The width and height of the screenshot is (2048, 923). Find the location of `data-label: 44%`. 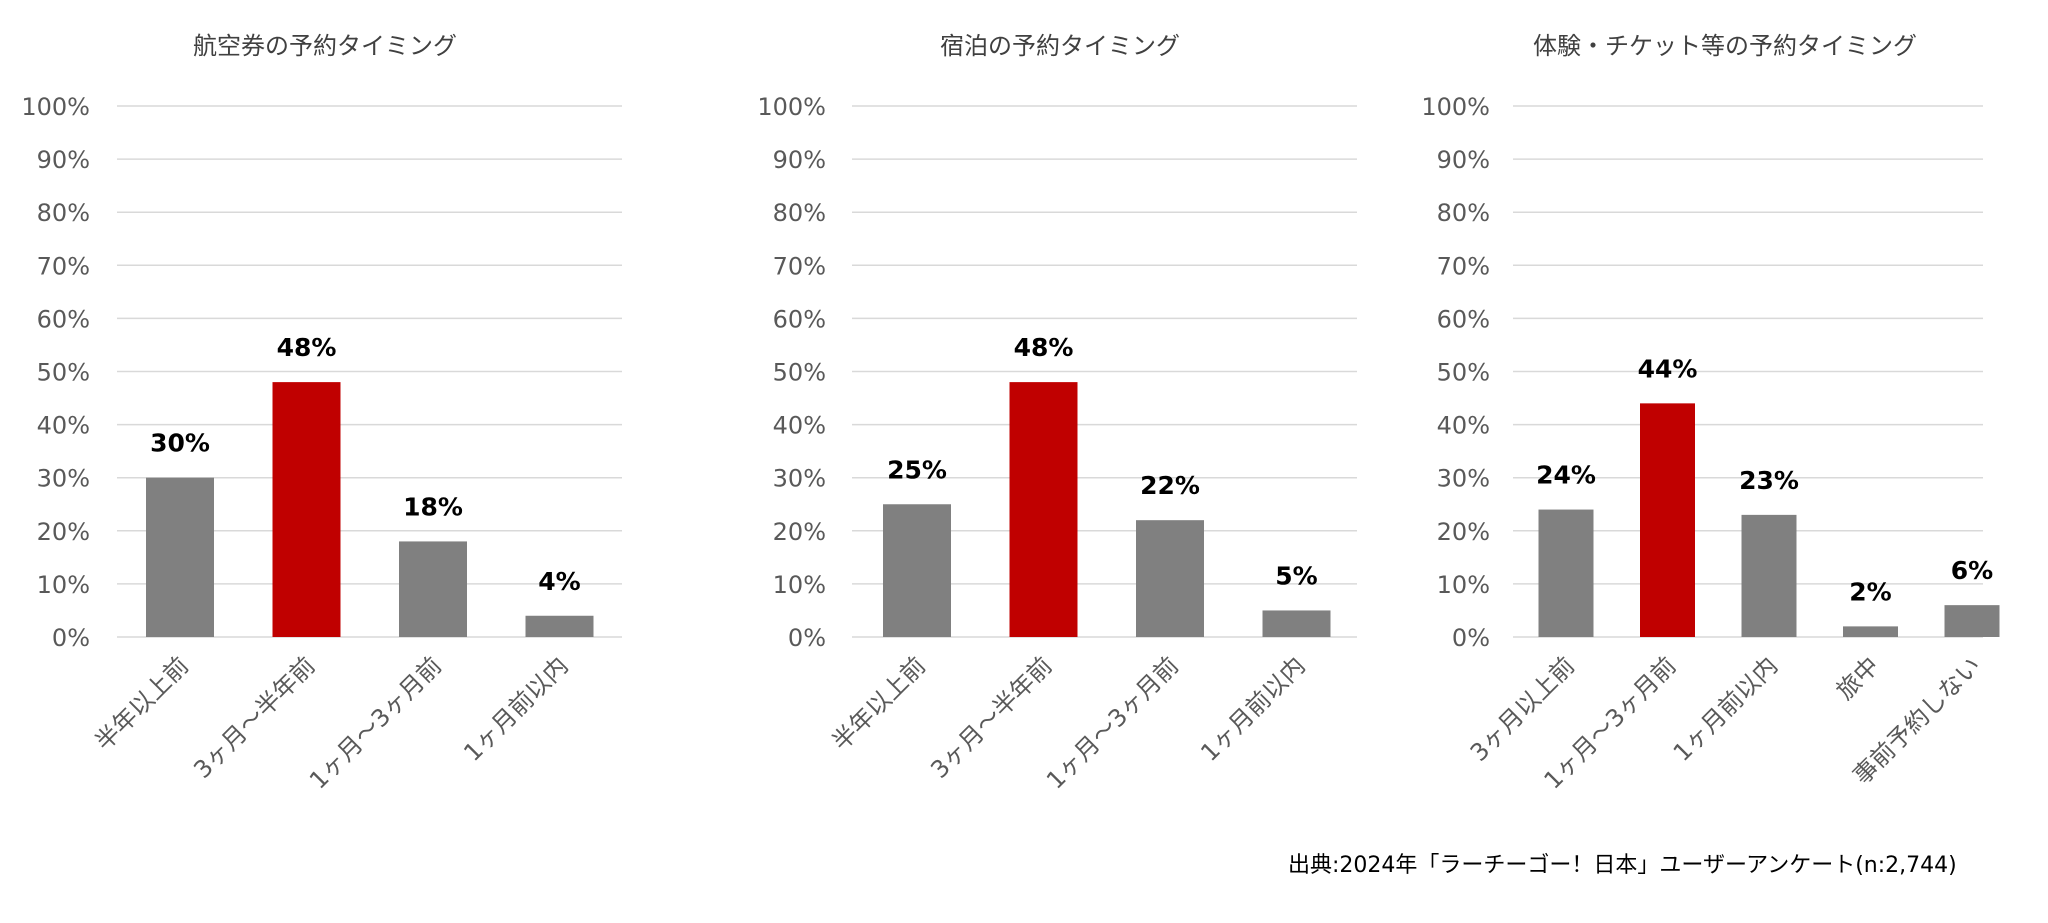

data-label: 44% is located at coordinates (1668, 368).